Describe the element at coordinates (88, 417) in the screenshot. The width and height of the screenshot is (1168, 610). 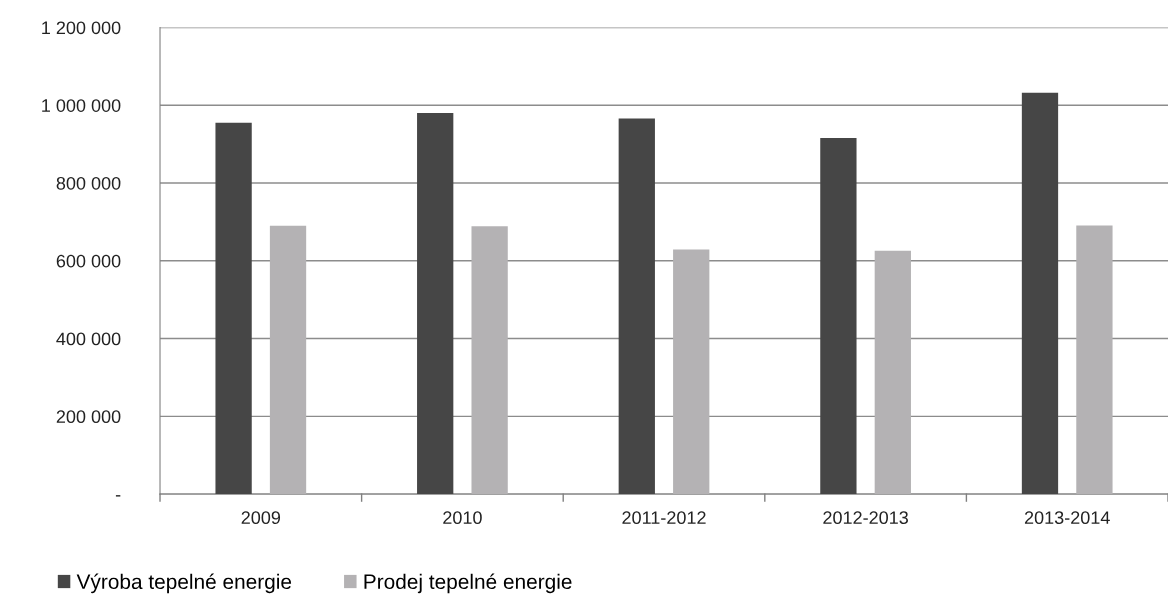
I see `y-tick-label: 200 000` at that location.